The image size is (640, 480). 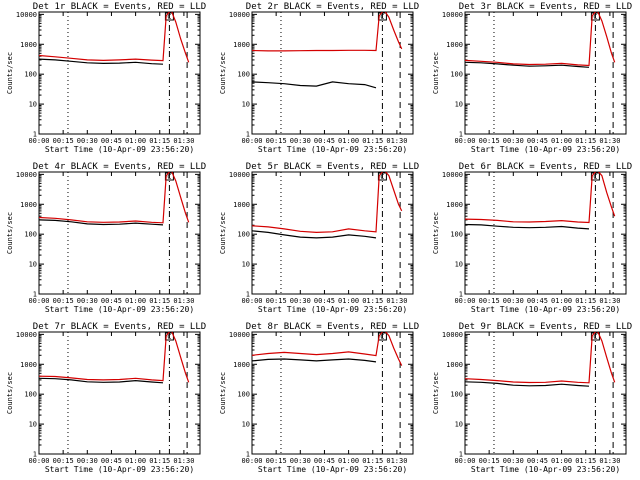 What do you see at coordinates (241, 45) in the screenshot?
I see `y-tick-label: 1000` at bounding box center [241, 45].